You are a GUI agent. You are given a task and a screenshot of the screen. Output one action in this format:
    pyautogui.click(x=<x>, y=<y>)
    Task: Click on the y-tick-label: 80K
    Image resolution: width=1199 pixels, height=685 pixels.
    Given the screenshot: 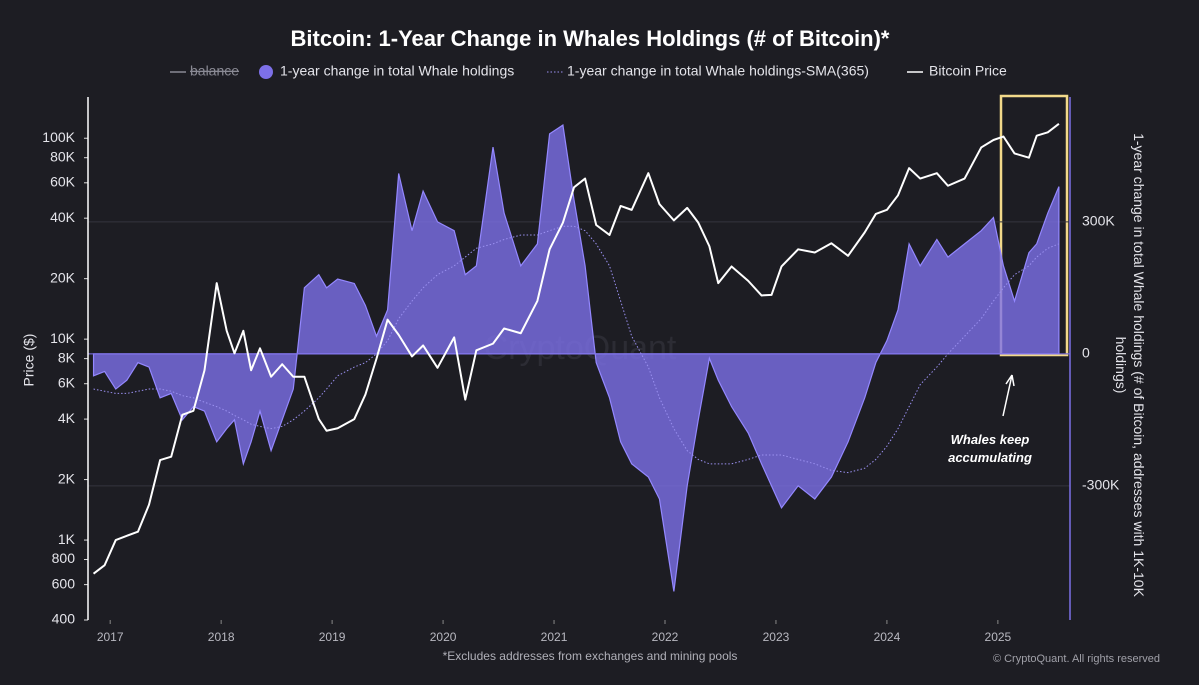 What is the action you would take?
    pyautogui.click(x=63, y=156)
    